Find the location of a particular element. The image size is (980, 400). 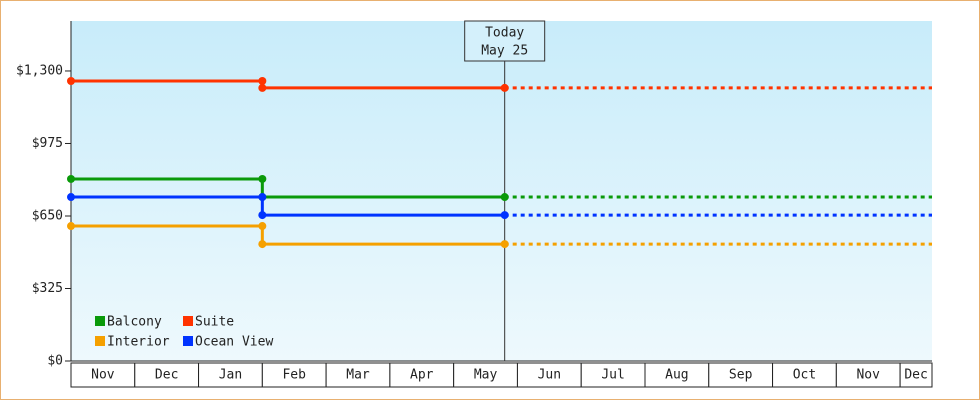

x-tick-label: Aug is located at coordinates (676, 375).